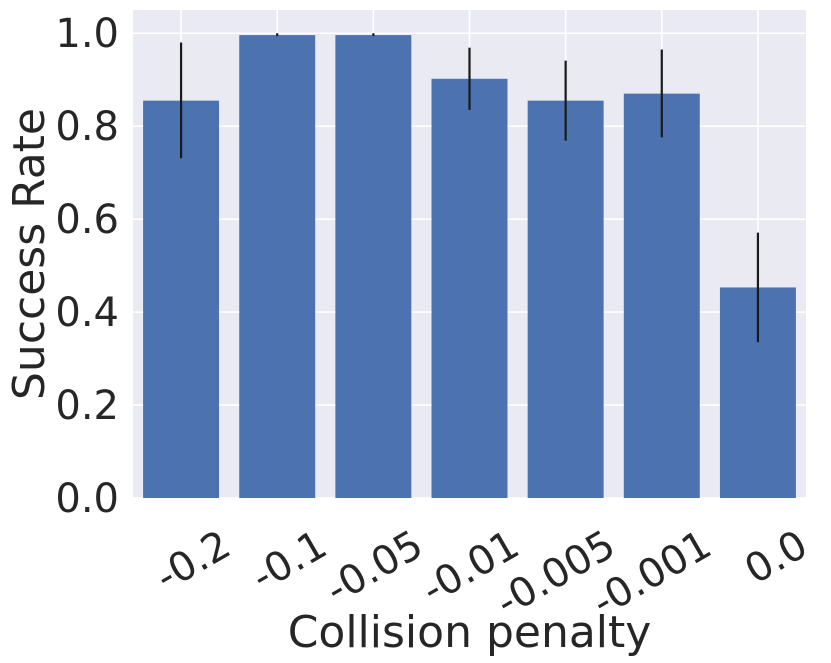 The image size is (831, 663). I want to click on y-tick-label: 0.0, so click(87, 499).